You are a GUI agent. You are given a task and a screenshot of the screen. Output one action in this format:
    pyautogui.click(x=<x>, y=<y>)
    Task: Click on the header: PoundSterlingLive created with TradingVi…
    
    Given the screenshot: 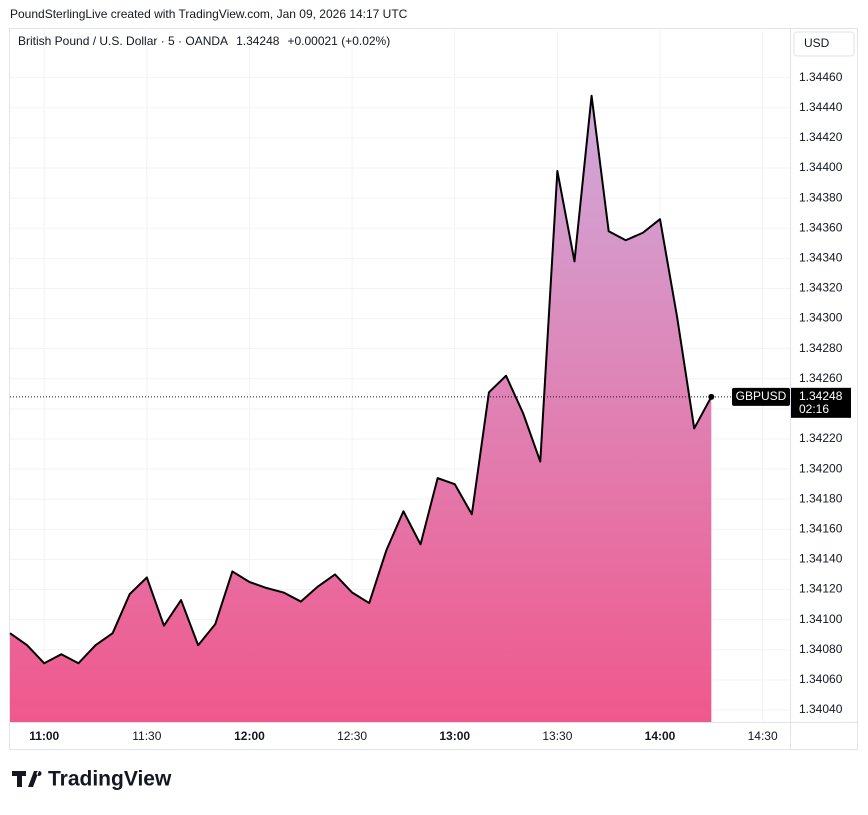 What is the action you would take?
    pyautogui.click(x=209, y=14)
    